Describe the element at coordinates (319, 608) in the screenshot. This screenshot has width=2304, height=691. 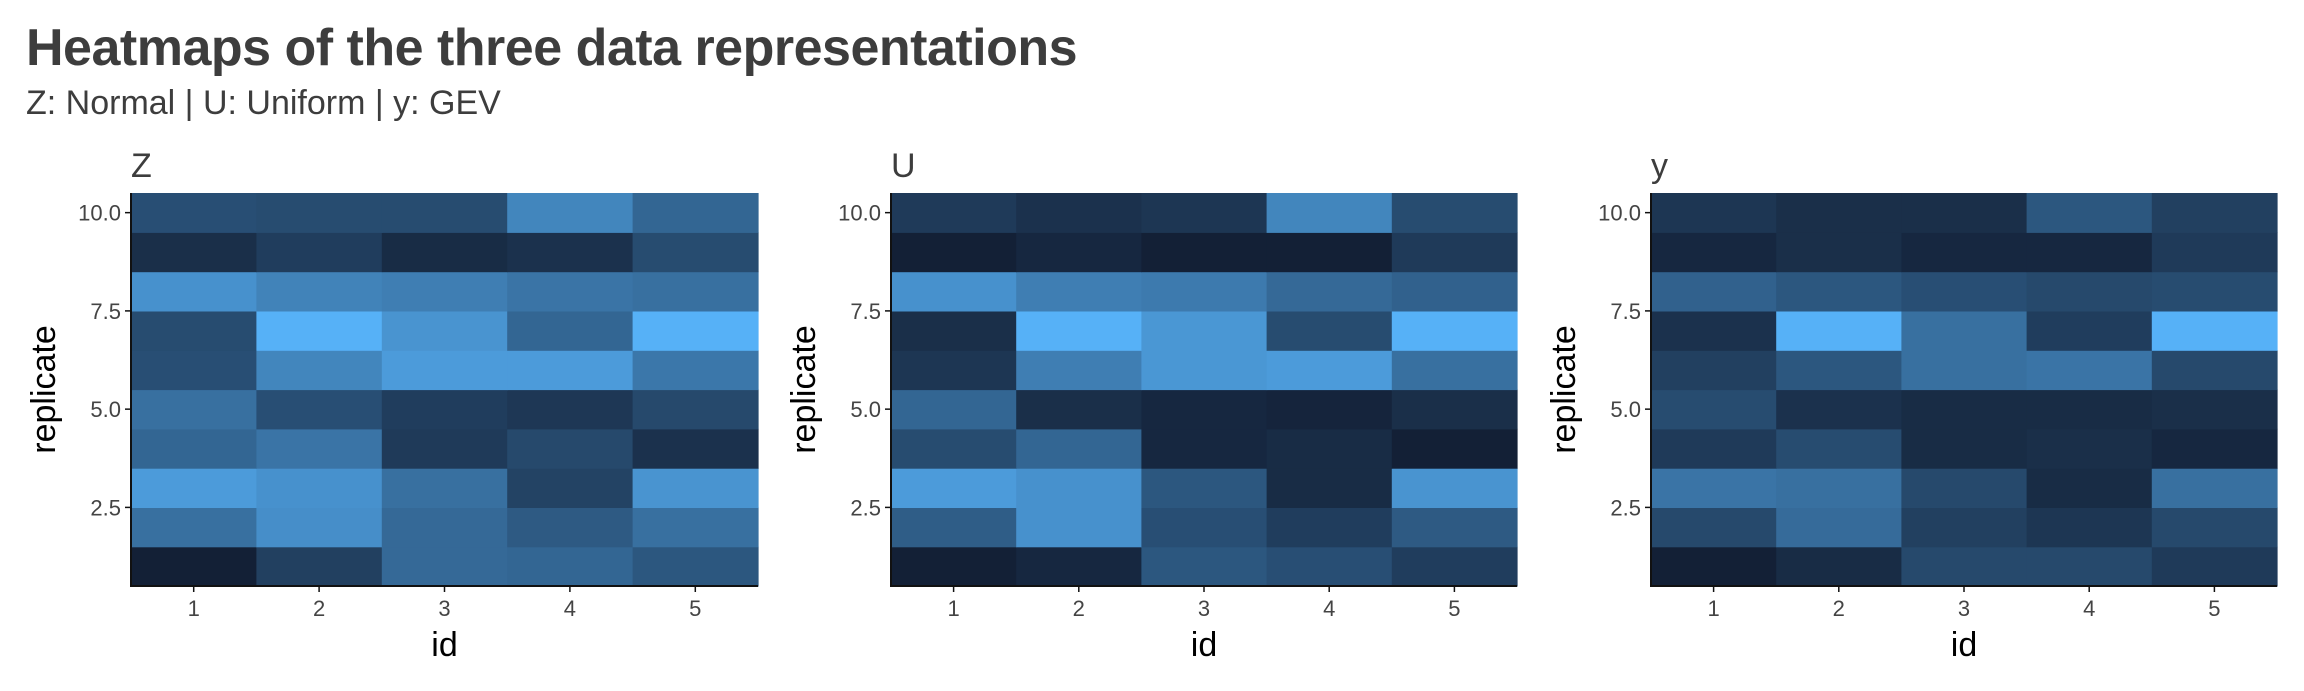
I see `x-tick-label: 2` at that location.